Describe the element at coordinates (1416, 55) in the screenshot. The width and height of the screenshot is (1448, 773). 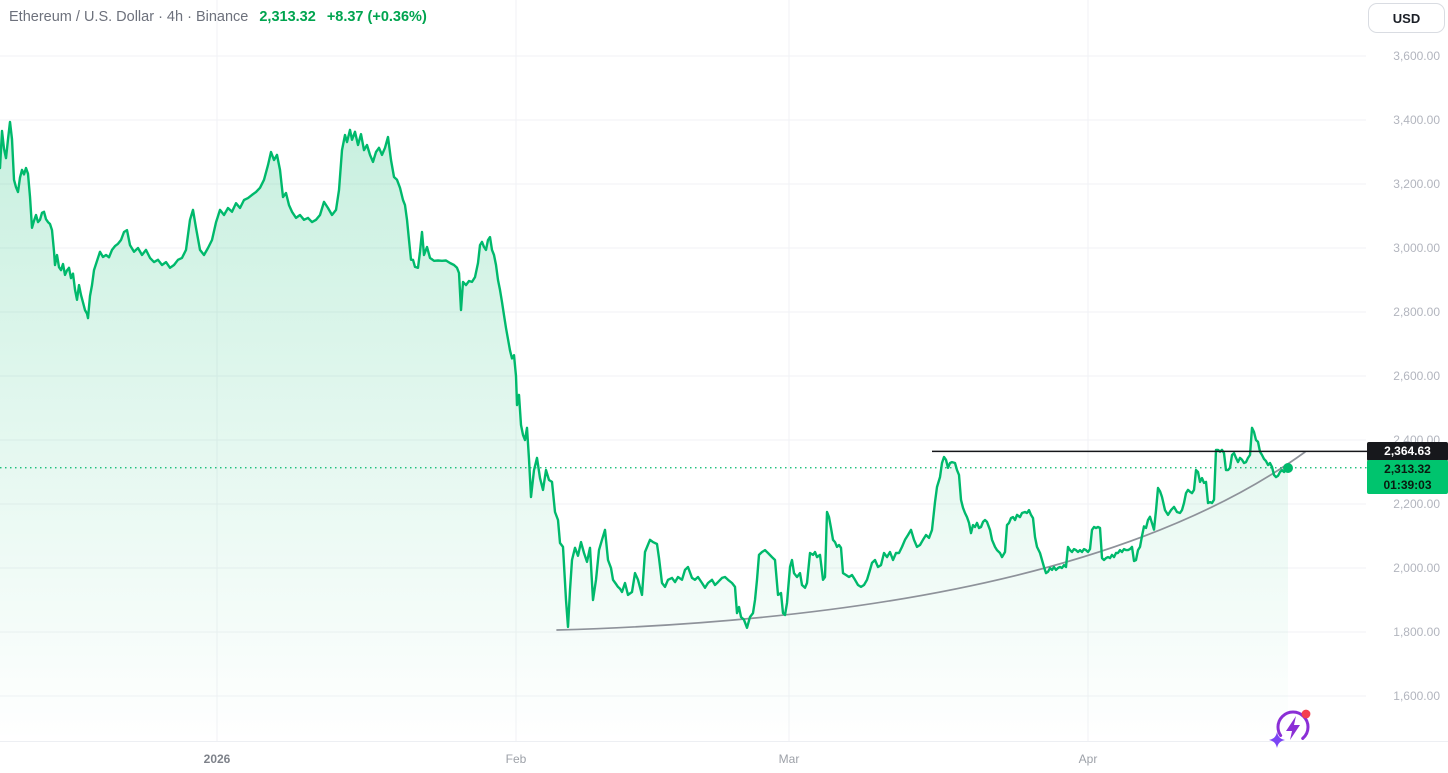
I see `price-tick-label: 3,600.00` at that location.